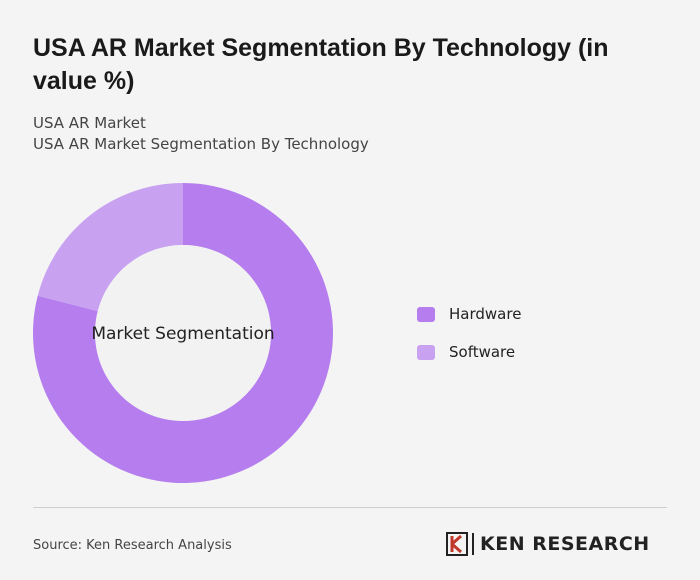 This screenshot has height=580, width=700. What do you see at coordinates (350, 507) in the screenshot?
I see `divider` at bounding box center [350, 507].